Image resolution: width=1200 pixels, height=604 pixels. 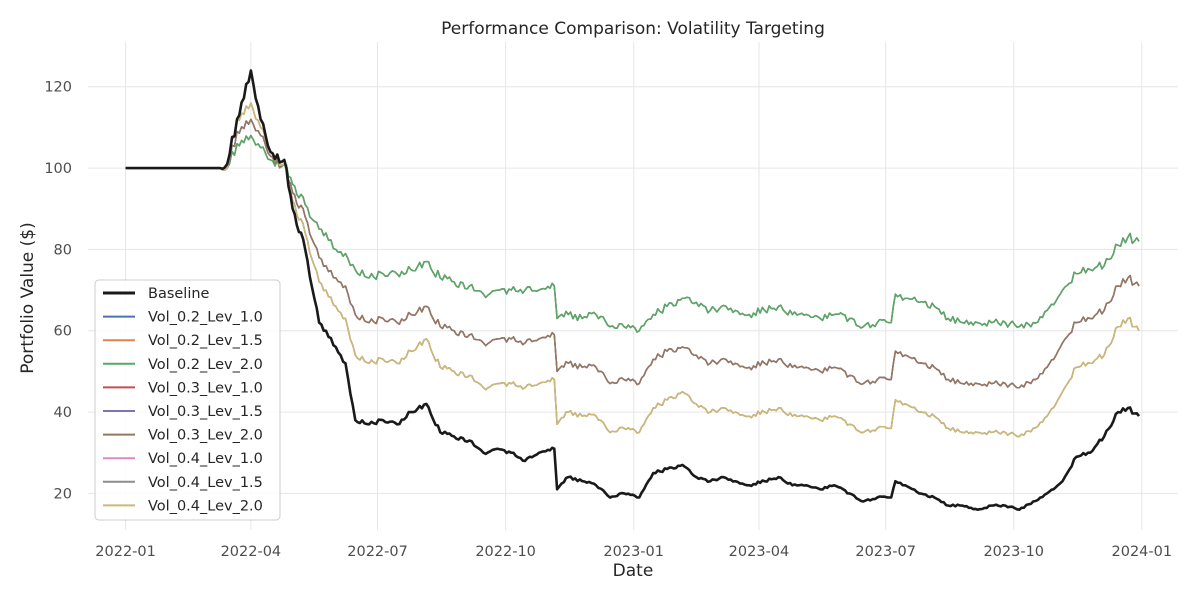 I want to click on x-tick-label: 2024-01, so click(x=1142, y=552).